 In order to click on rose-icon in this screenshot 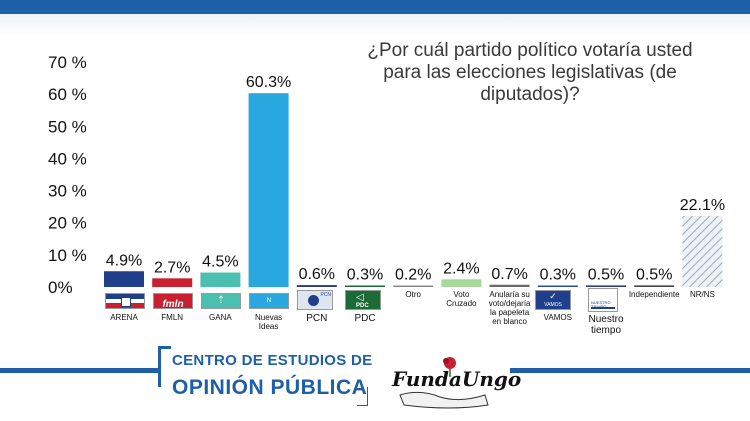, I will do `click(444, 383)`.